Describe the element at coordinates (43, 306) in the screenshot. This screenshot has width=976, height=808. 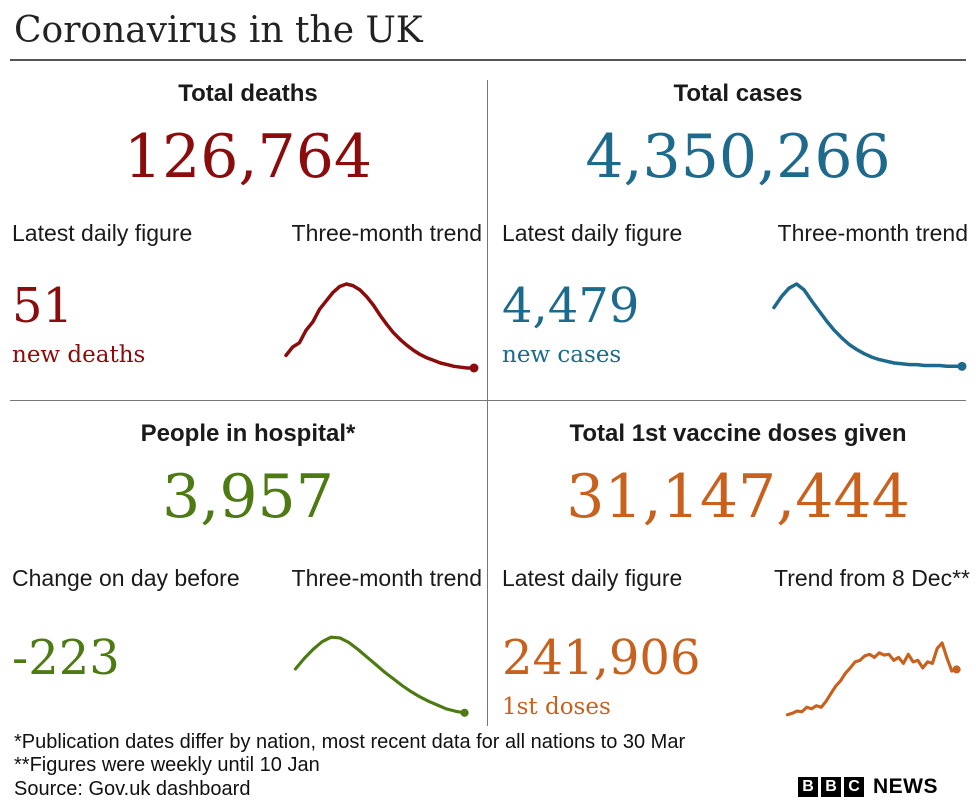
I see `deaths-daily-value: 51` at that location.